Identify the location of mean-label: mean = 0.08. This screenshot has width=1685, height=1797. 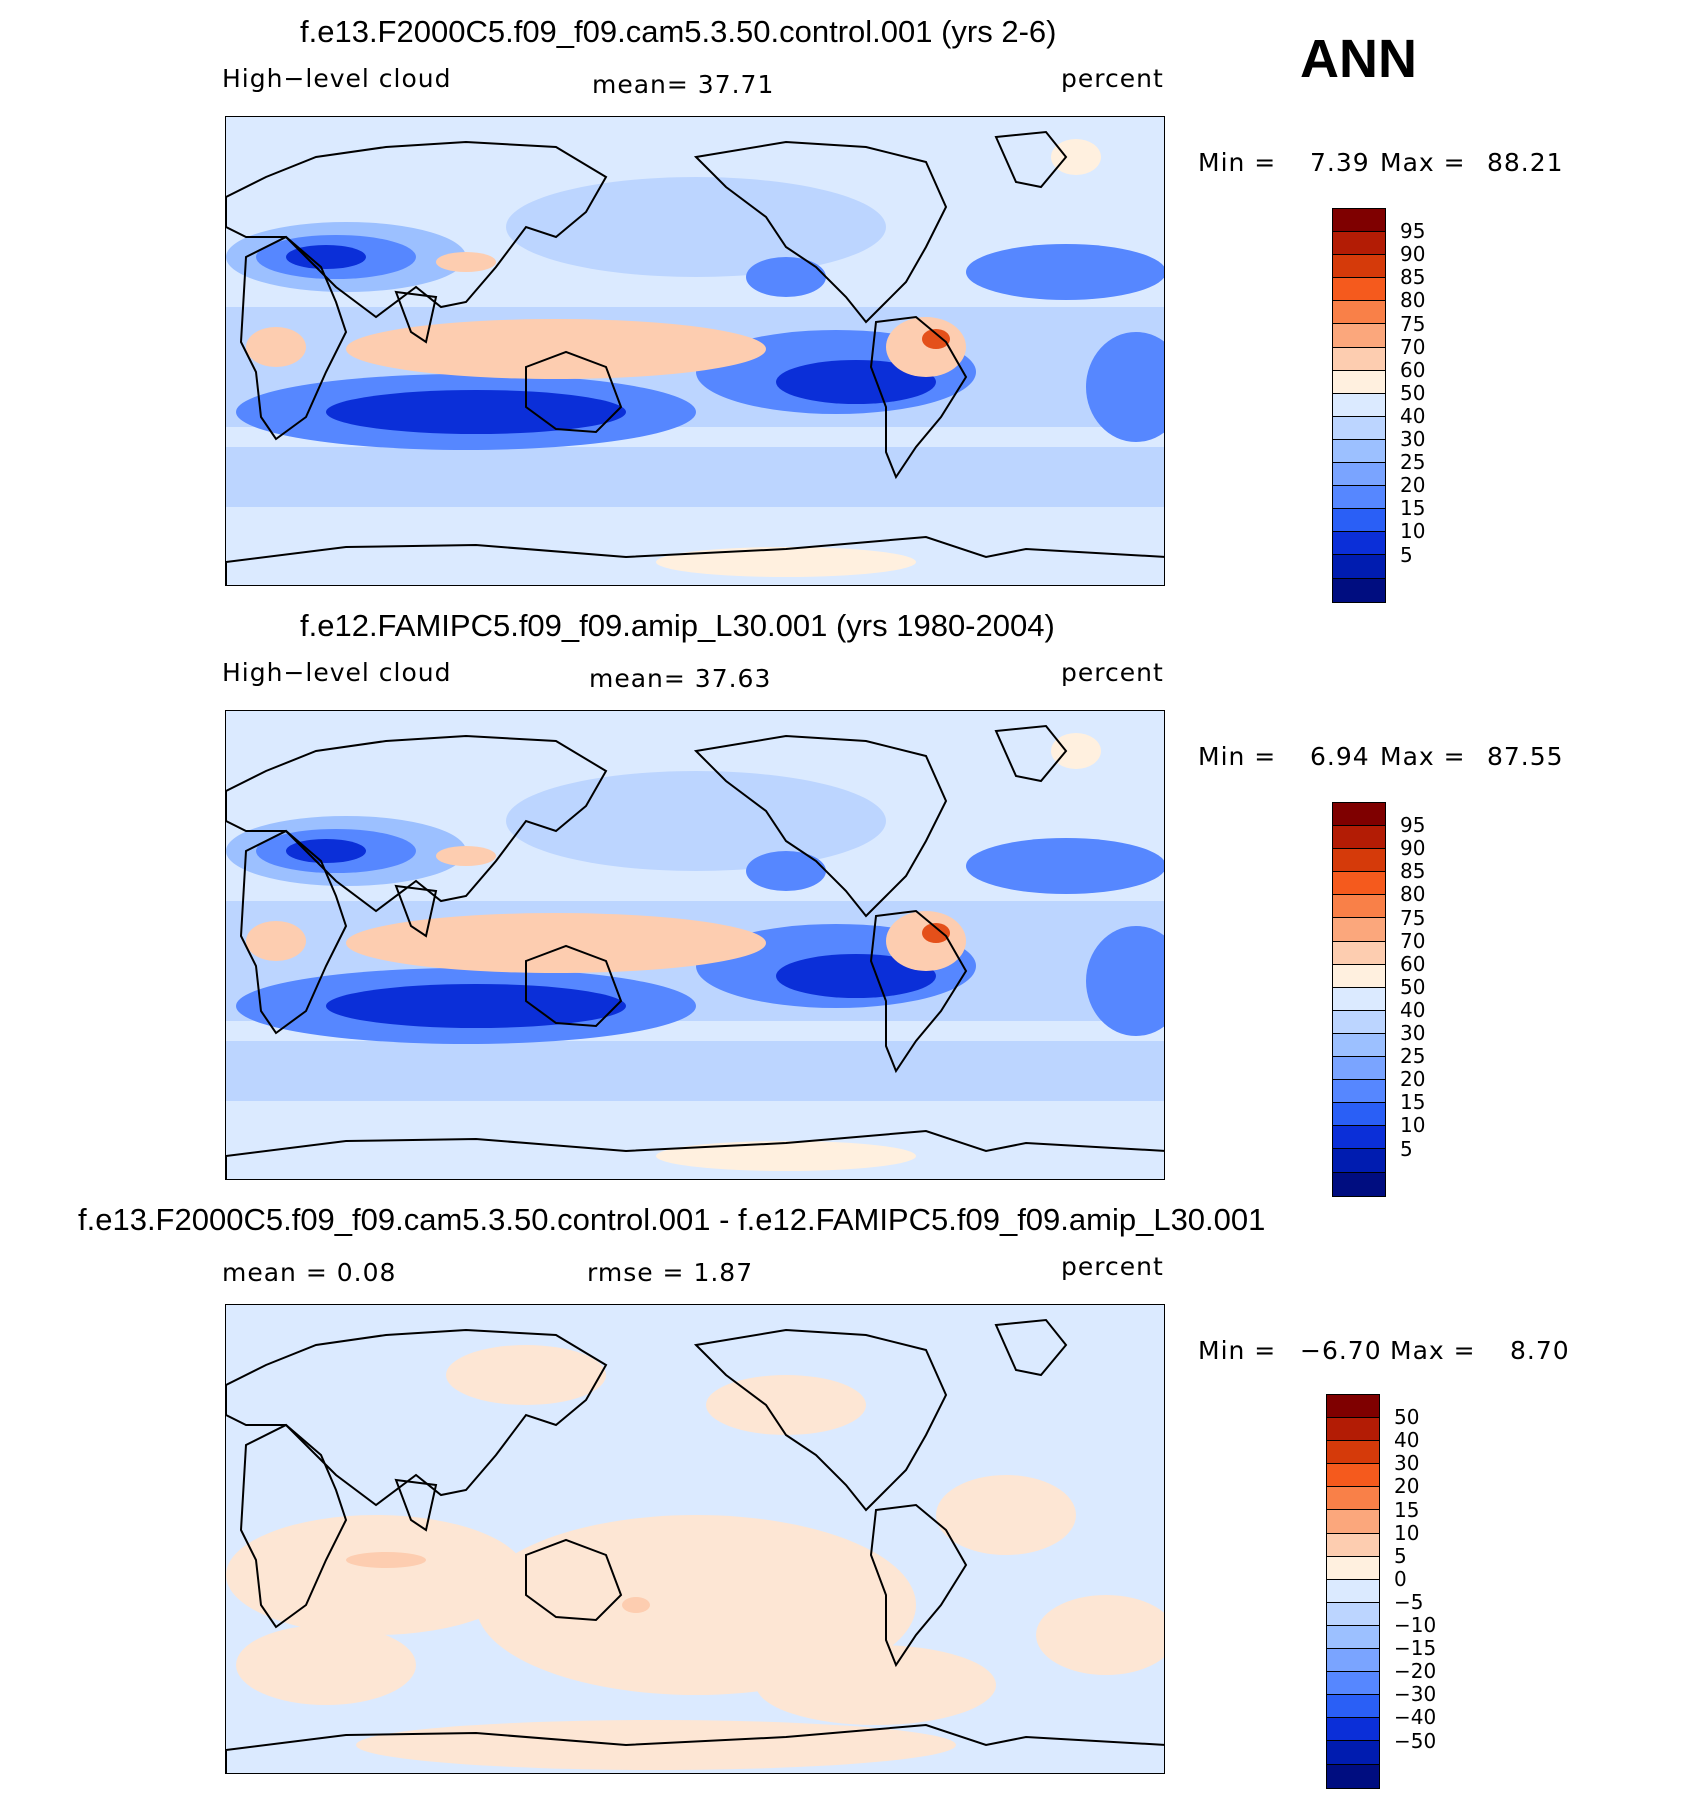
(309, 1272).